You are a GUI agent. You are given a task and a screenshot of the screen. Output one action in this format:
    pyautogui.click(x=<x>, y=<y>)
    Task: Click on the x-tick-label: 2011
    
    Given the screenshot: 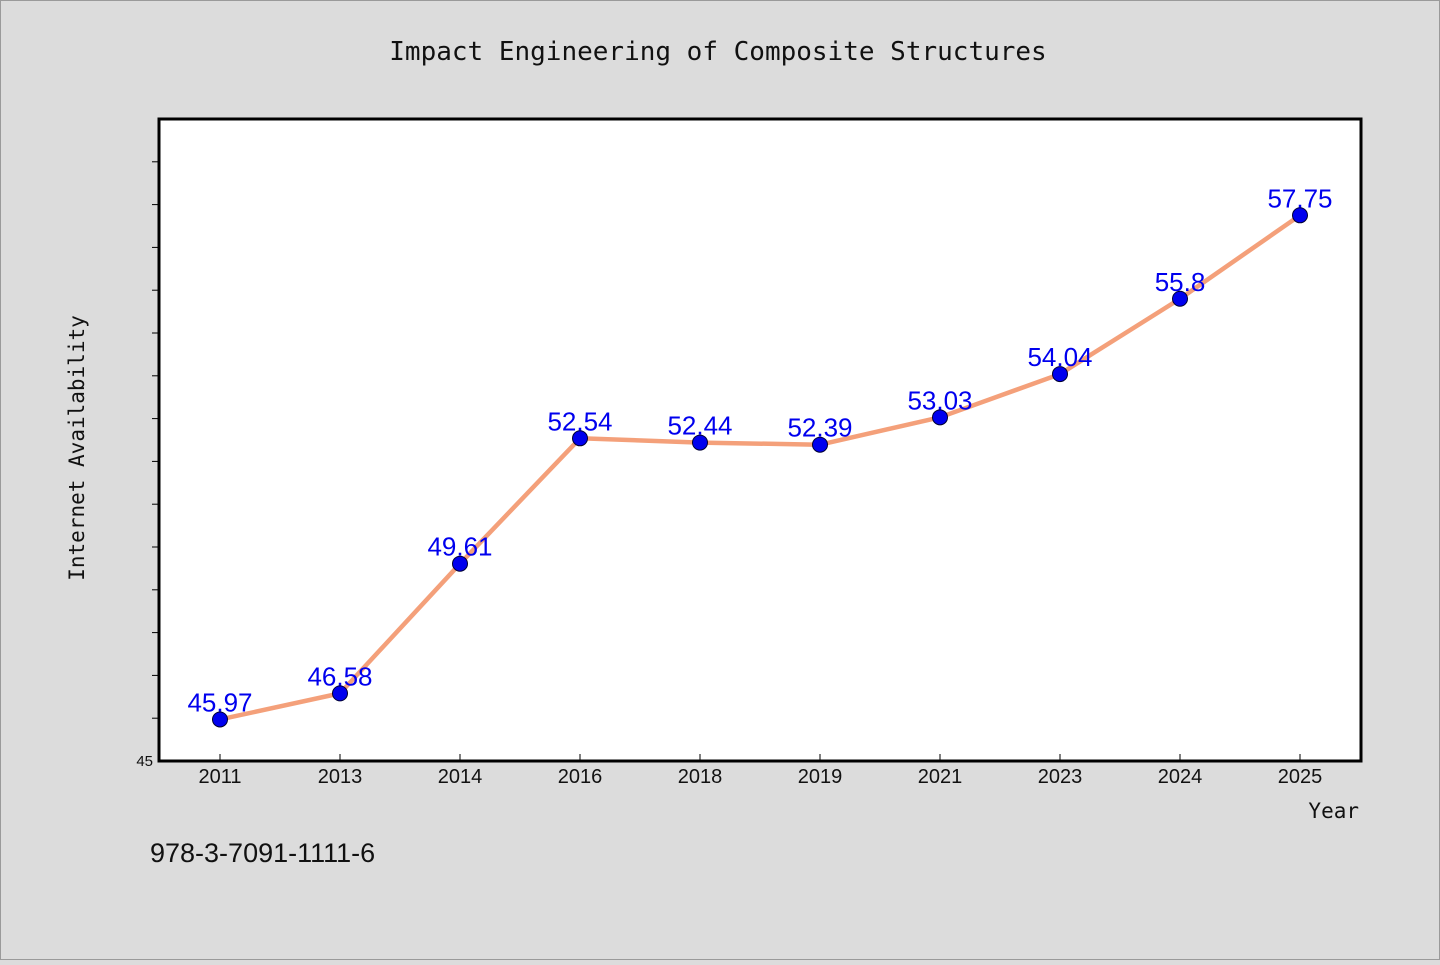 What is the action you would take?
    pyautogui.click(x=219, y=777)
    